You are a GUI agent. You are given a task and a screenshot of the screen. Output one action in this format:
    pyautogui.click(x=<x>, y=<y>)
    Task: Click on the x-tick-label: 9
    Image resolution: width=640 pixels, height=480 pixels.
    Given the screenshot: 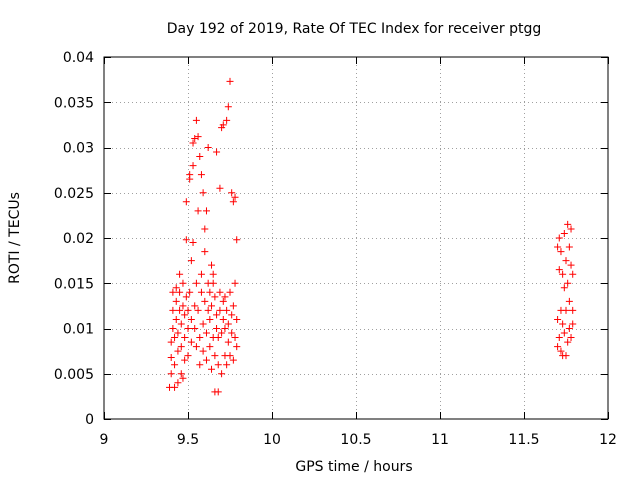 What is the action you would take?
    pyautogui.click(x=104, y=440)
    